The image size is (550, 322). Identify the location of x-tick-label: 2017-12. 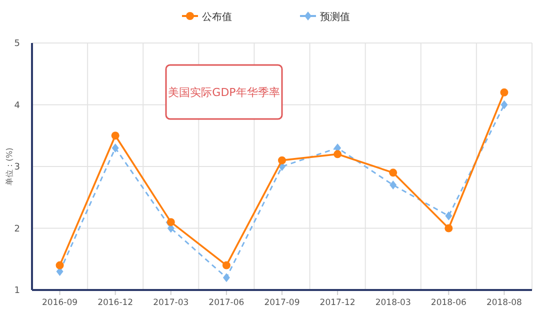
(338, 303).